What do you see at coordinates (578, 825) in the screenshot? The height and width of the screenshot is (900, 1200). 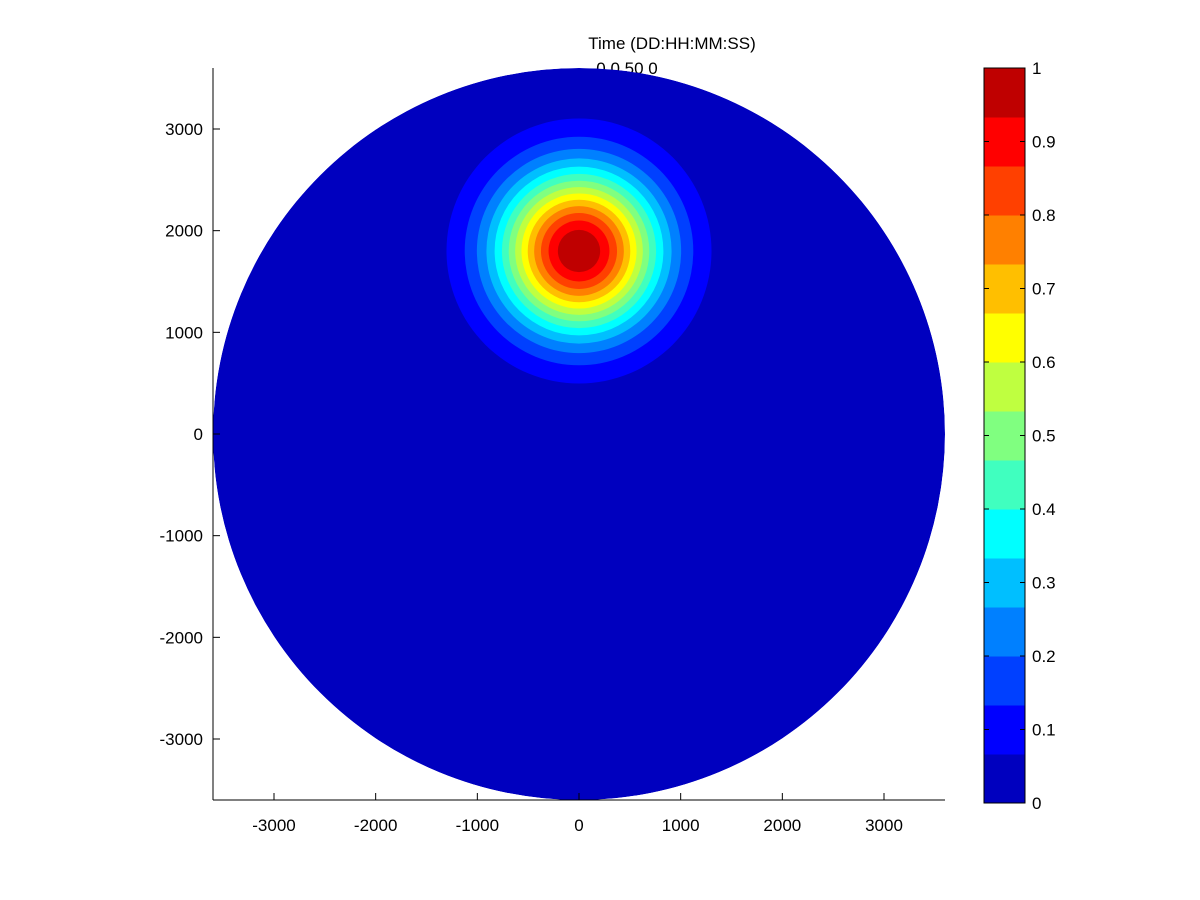 I see `x-tick-label: 0` at bounding box center [578, 825].